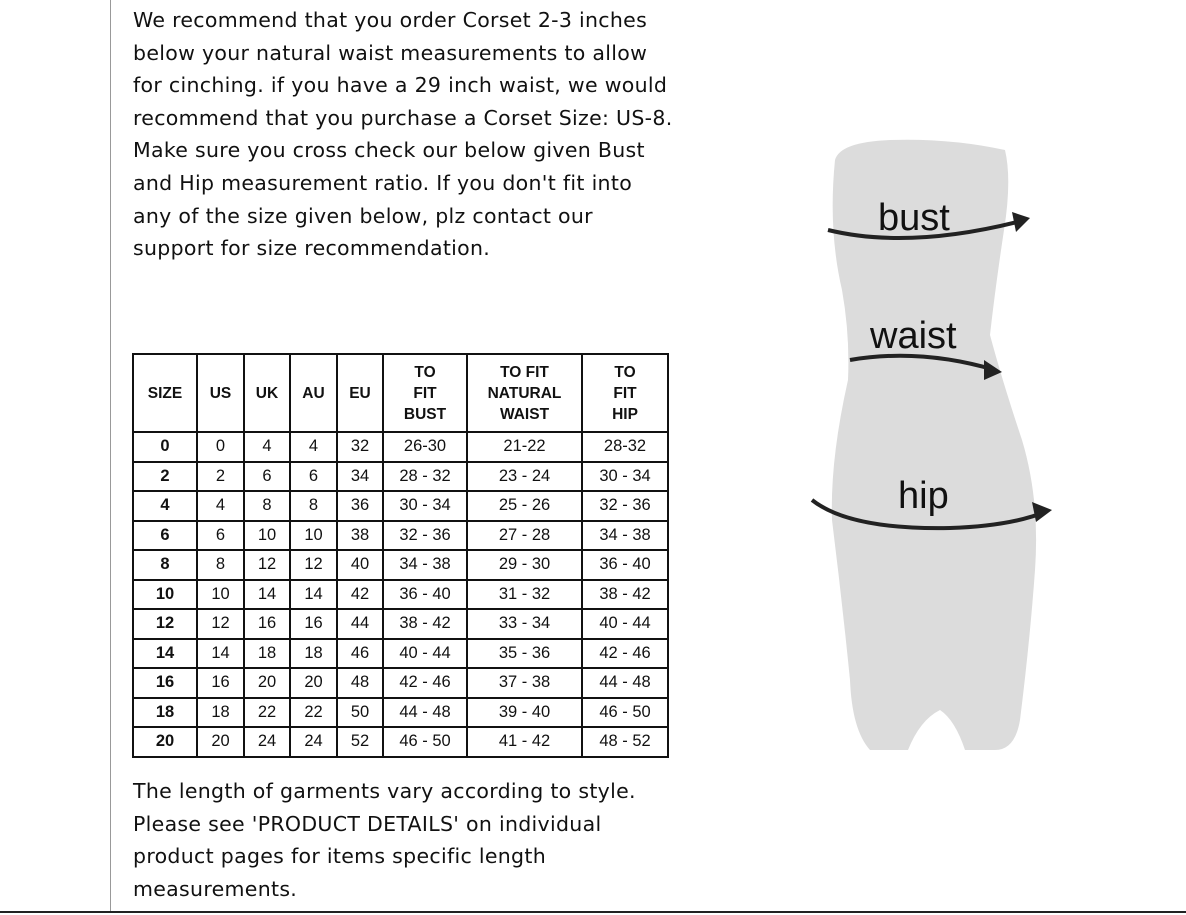 This screenshot has width=1186, height=915. Describe the element at coordinates (360, 683) in the screenshot. I see `table-cell: 48` at that location.